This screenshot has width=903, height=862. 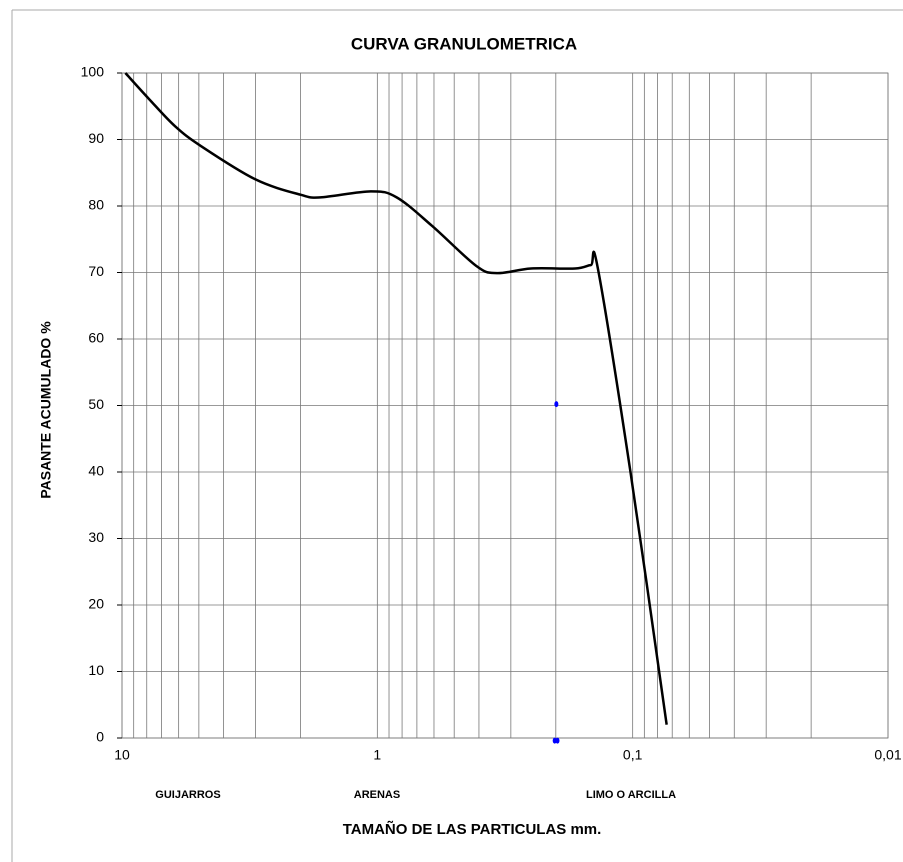 I want to click on y-tick-label: 70, so click(x=96, y=271).